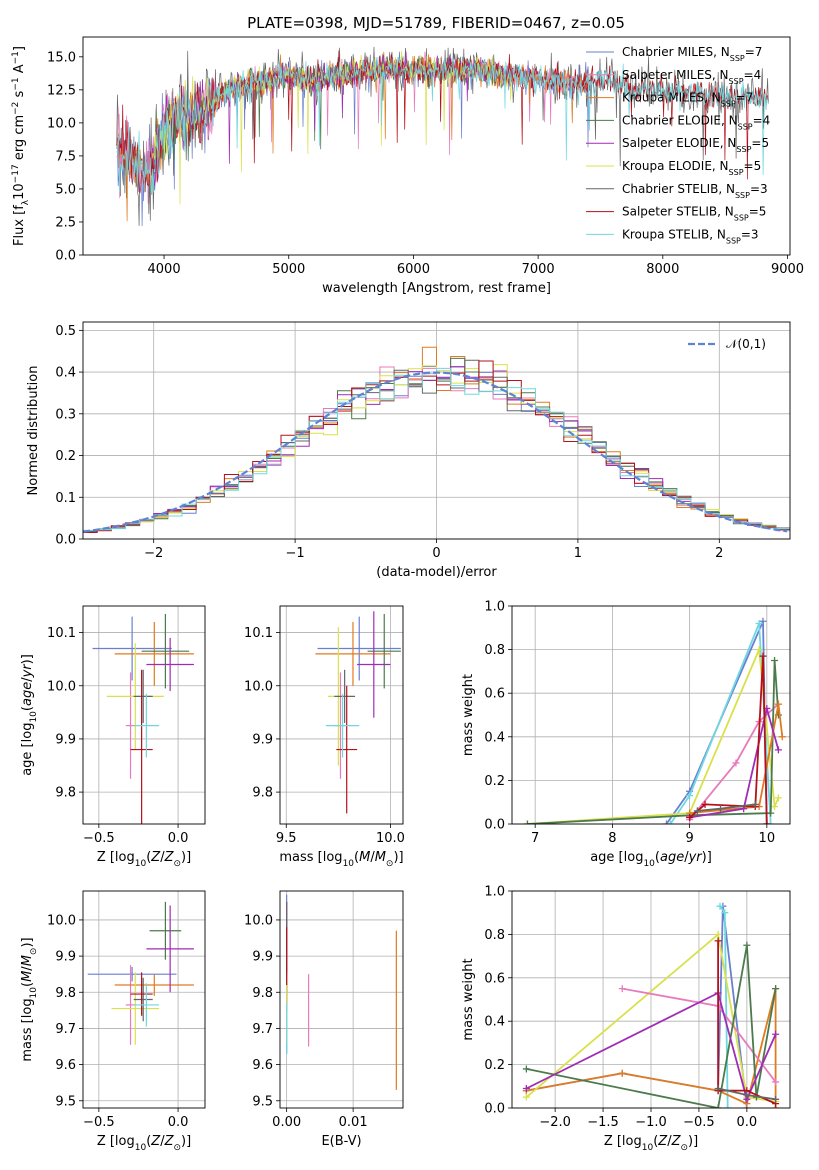  Describe the element at coordinates (262, 1029) in the screenshot. I see `y-tick-label: 9.7` at that location.